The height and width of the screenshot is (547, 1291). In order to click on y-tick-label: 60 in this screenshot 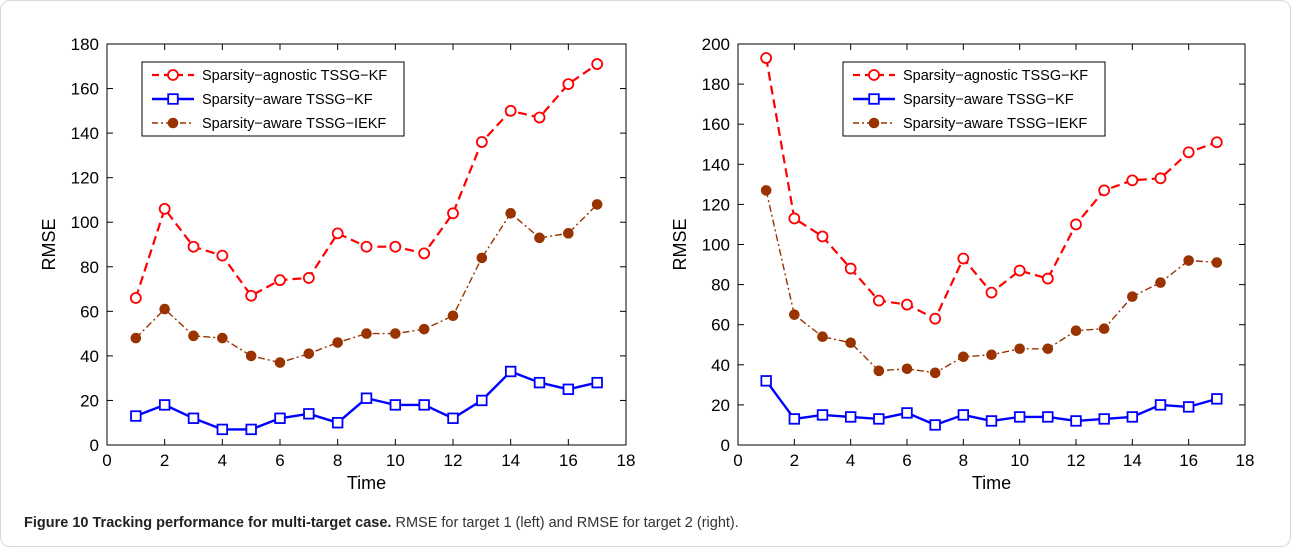, I will do `click(720, 325)`.